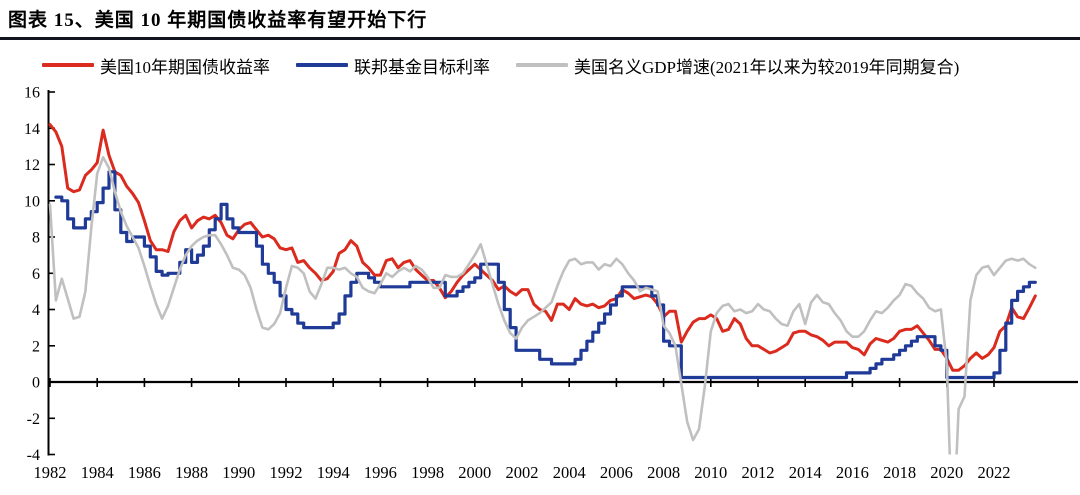  What do you see at coordinates (522, 472) in the screenshot?
I see `x-axis-label: 2002` at bounding box center [522, 472].